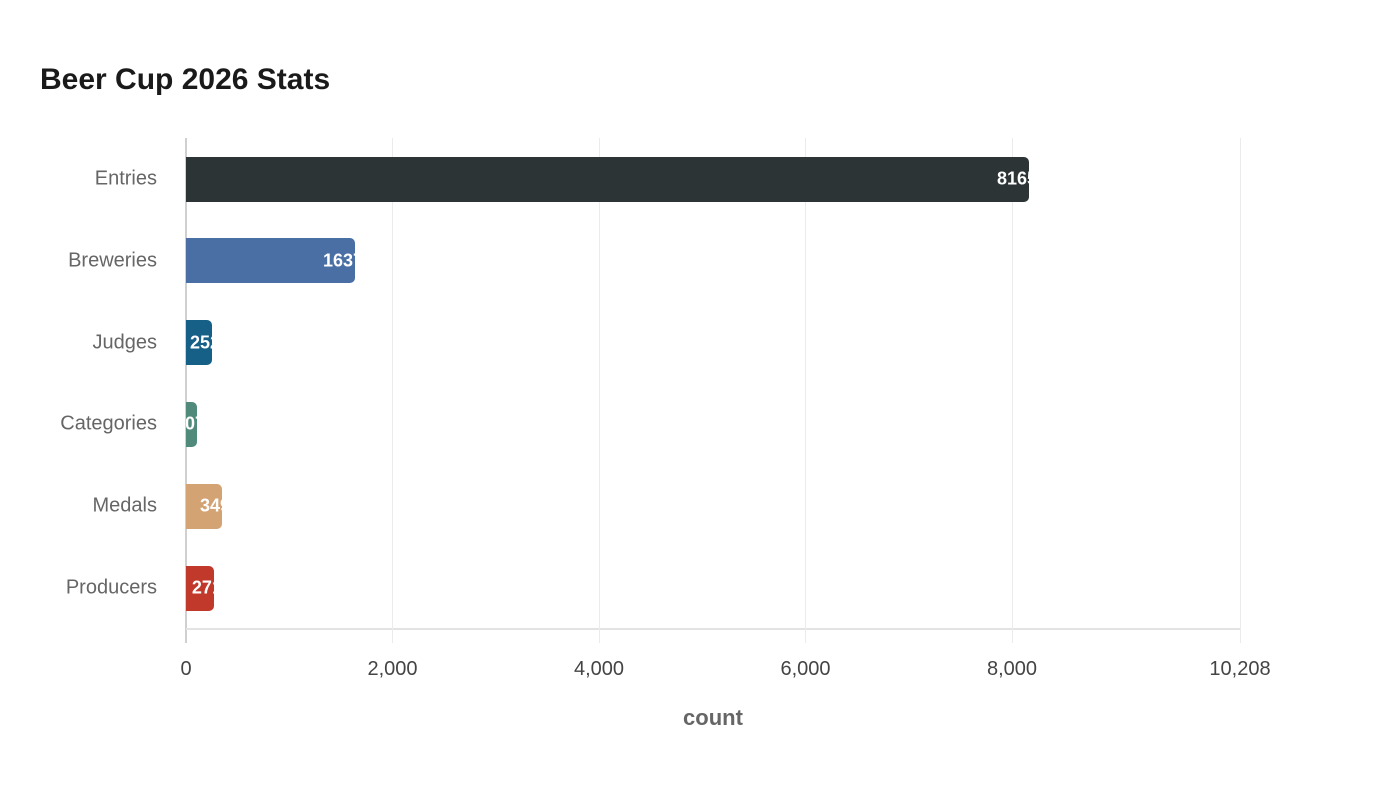  I want to click on bar-judges: 252, so click(199, 343).